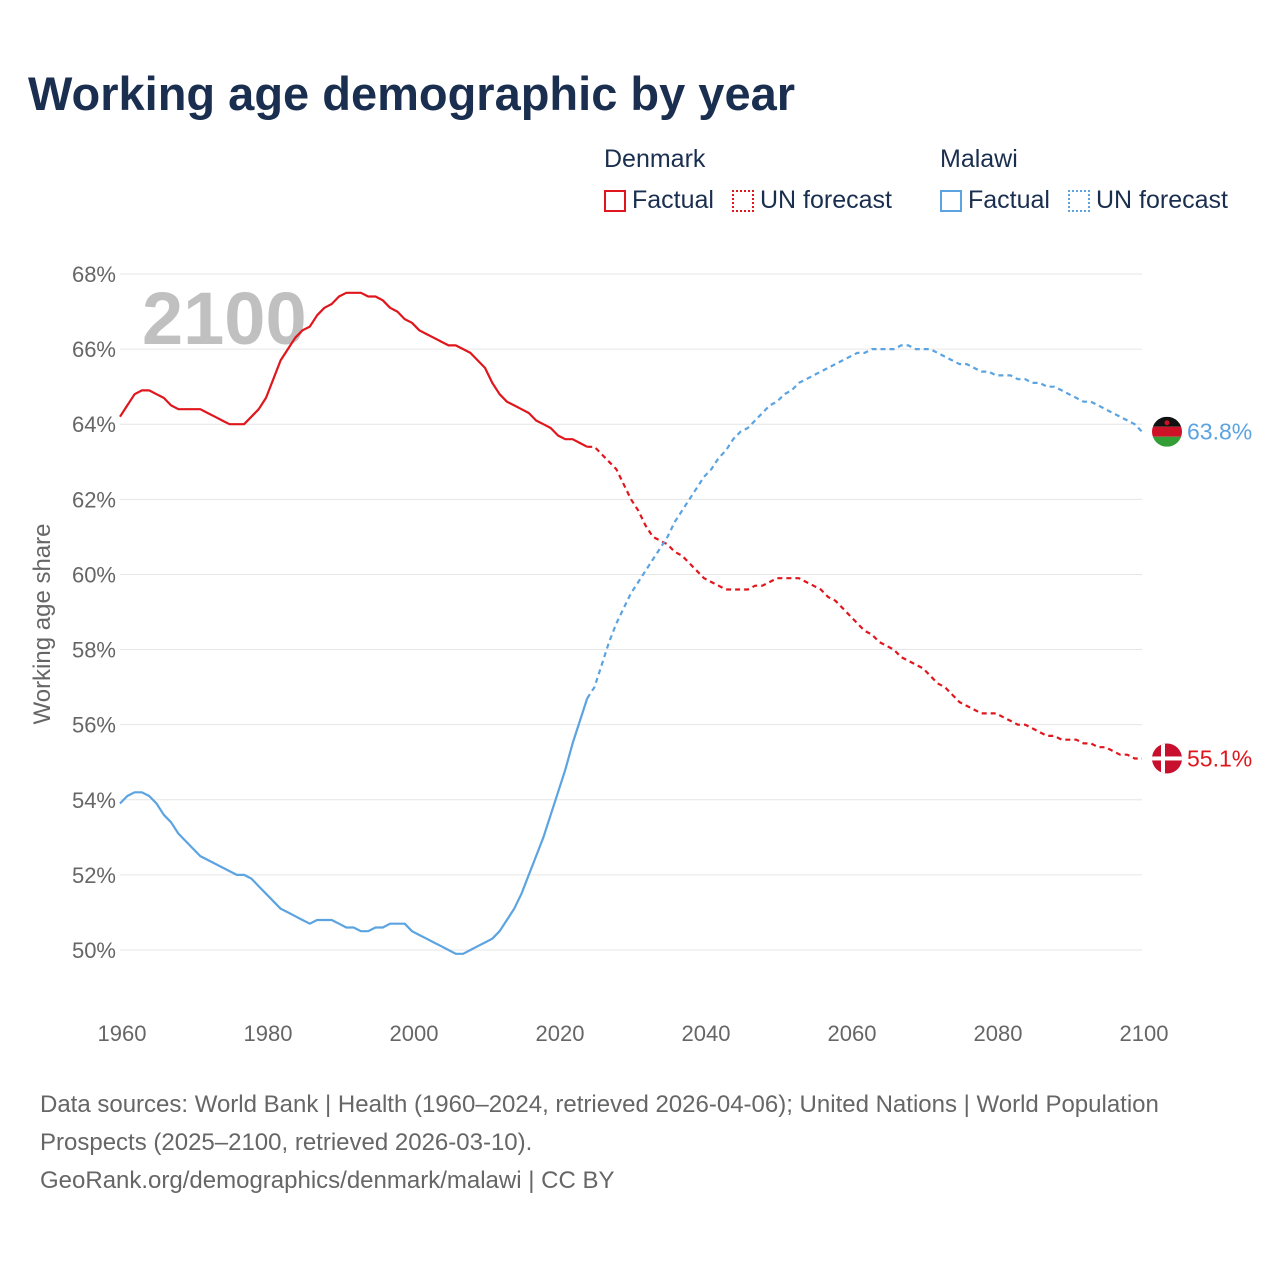 This screenshot has width=1280, height=1280. Describe the element at coordinates (979, 159) in the screenshot. I see `legend-group-name: Malawi` at that location.